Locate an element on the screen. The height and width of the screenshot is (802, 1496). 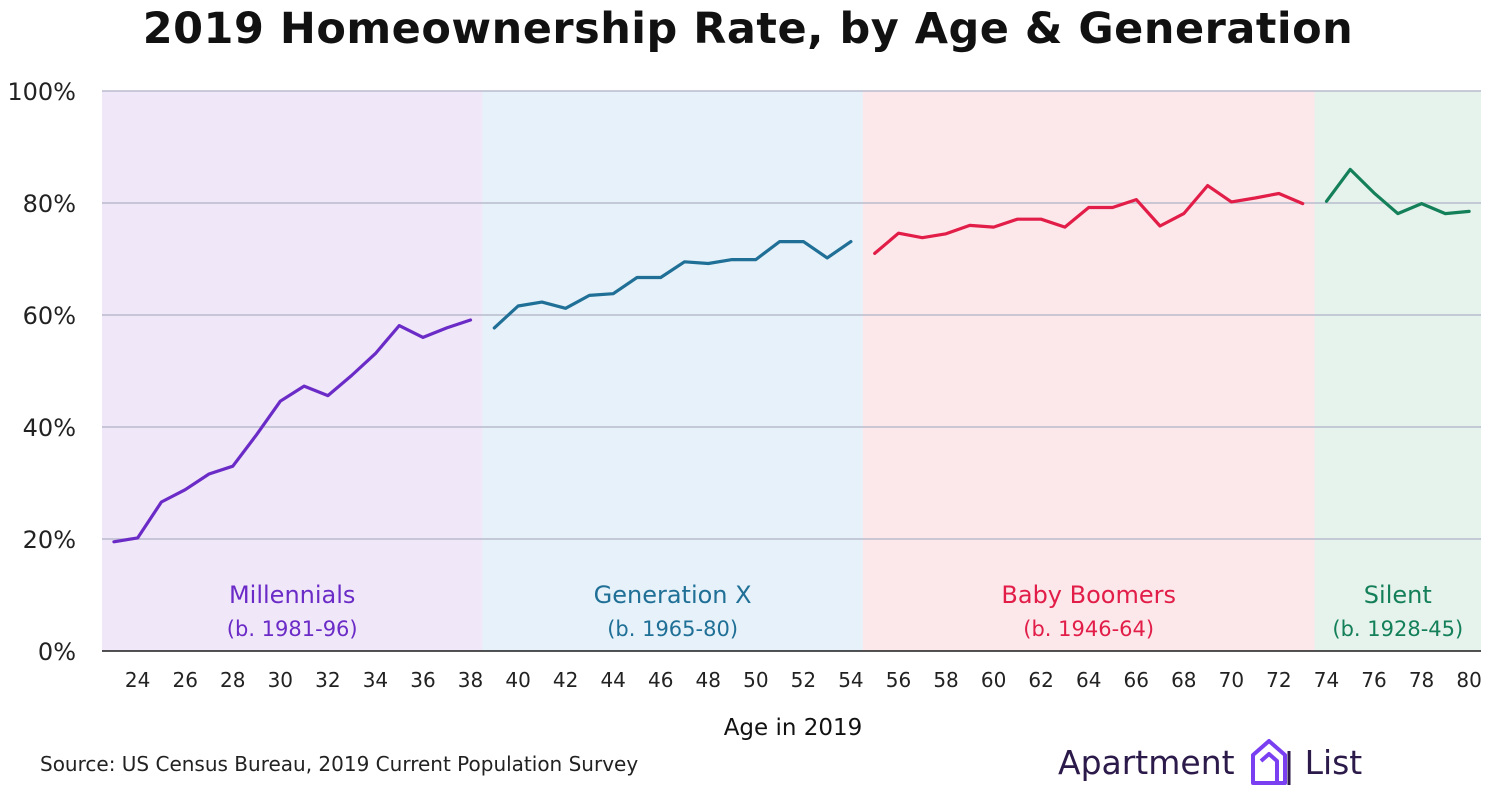
y-tick-label-1: 20% is located at coordinates (49, 540).